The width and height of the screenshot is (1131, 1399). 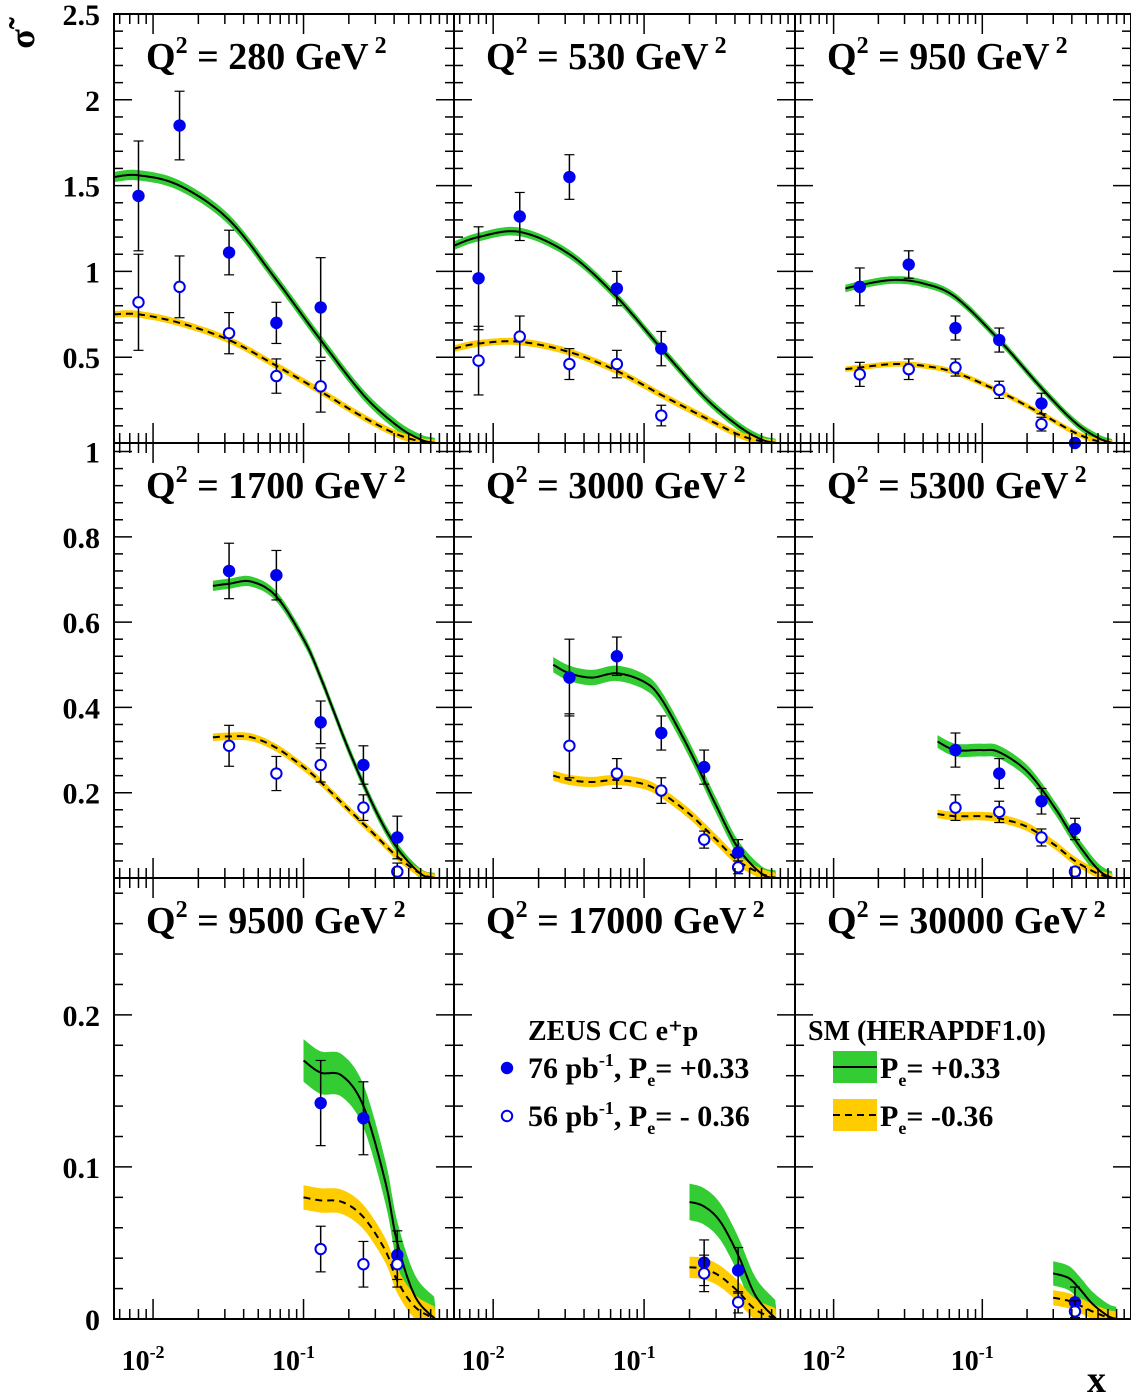 I want to click on q2-value: = 1700 GeV, so click(x=288, y=486).